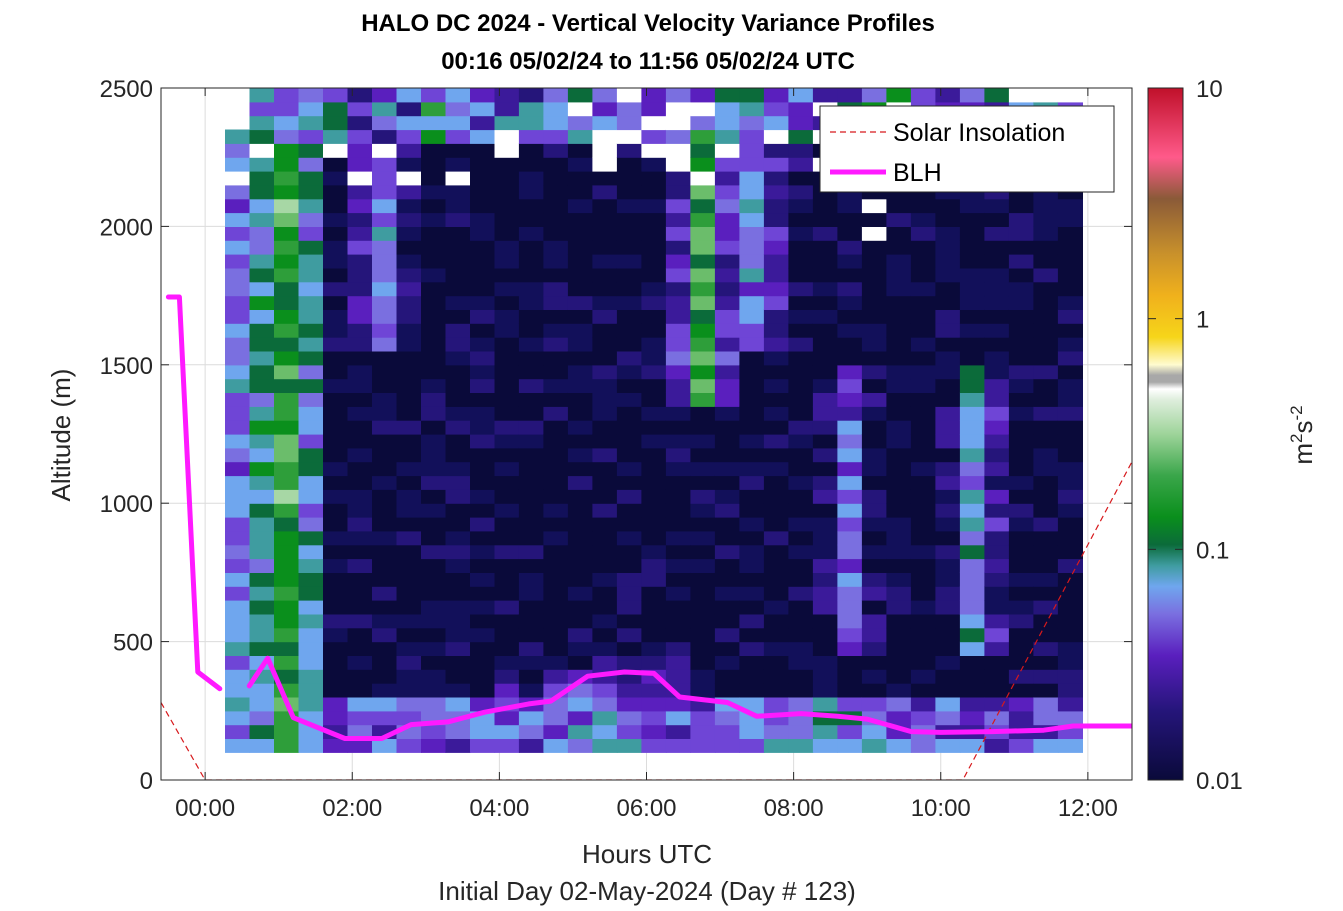  Describe the element at coordinates (1219, 781) in the screenshot. I see `colorbar-tick-label: 0.01` at that location.